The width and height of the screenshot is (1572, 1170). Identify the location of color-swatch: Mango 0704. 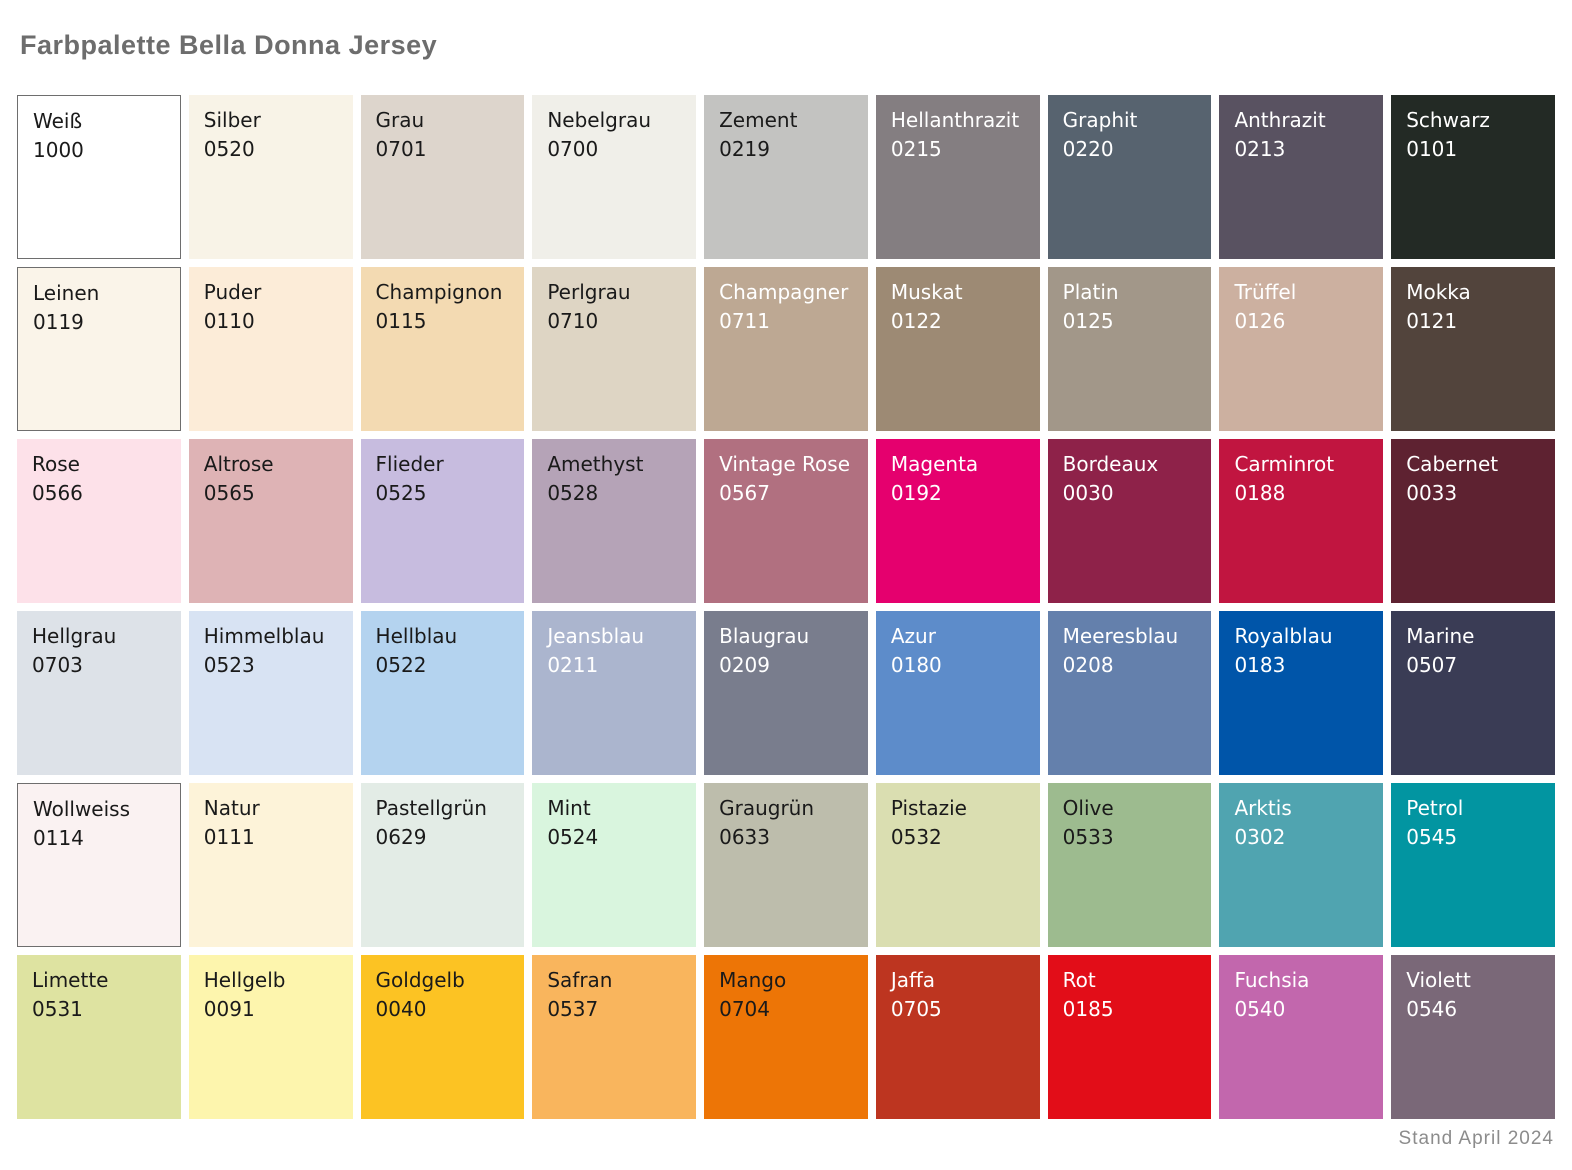
(786, 1037).